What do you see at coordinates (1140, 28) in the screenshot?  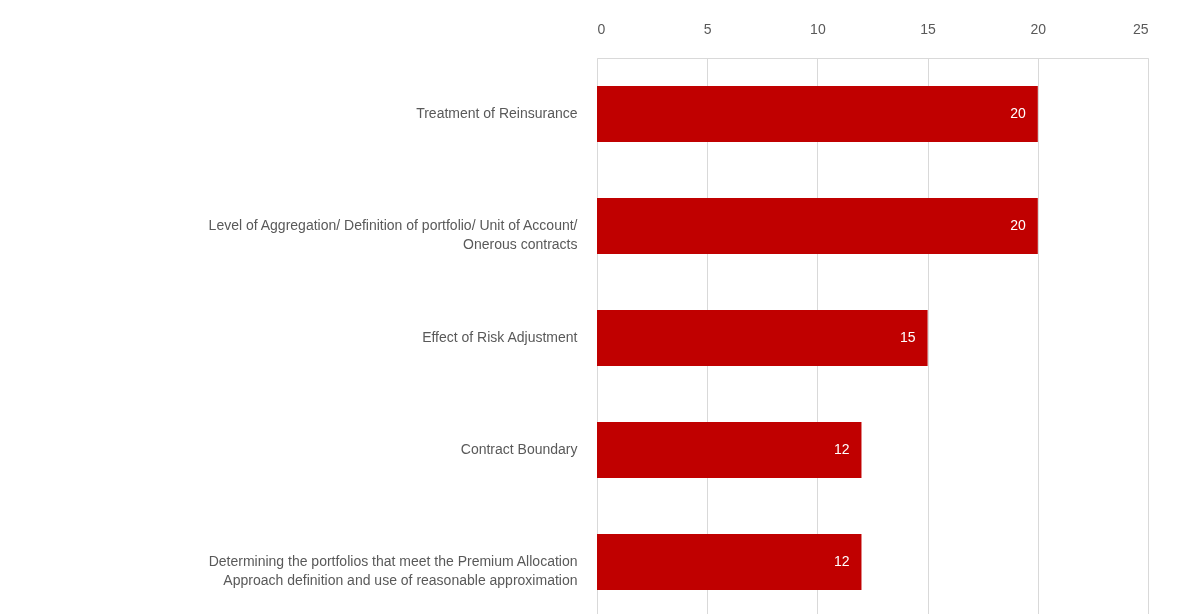 I see `x-tick-label: 25` at bounding box center [1140, 28].